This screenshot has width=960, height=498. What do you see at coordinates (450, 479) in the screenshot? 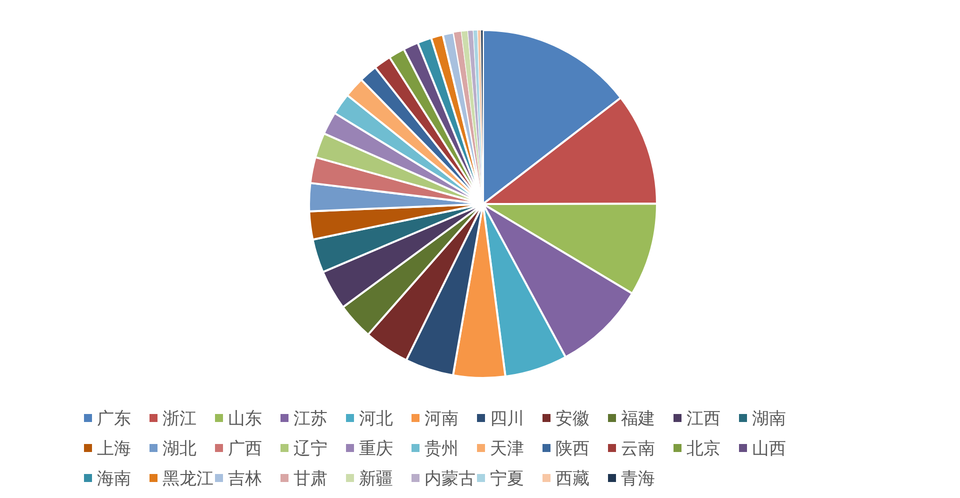
I see `legend-label: 内蒙古` at bounding box center [450, 479].